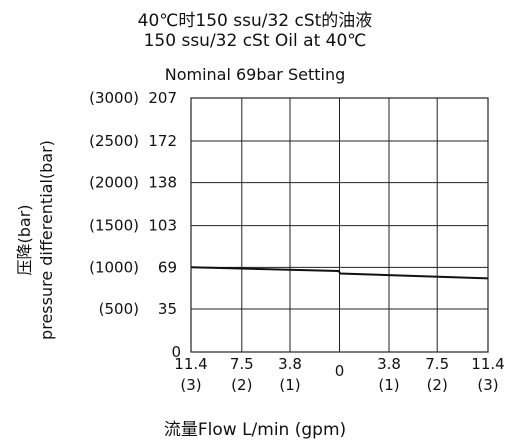  Describe the element at coordinates (162, 183) in the screenshot. I see `y-tick-label: 138` at that location.